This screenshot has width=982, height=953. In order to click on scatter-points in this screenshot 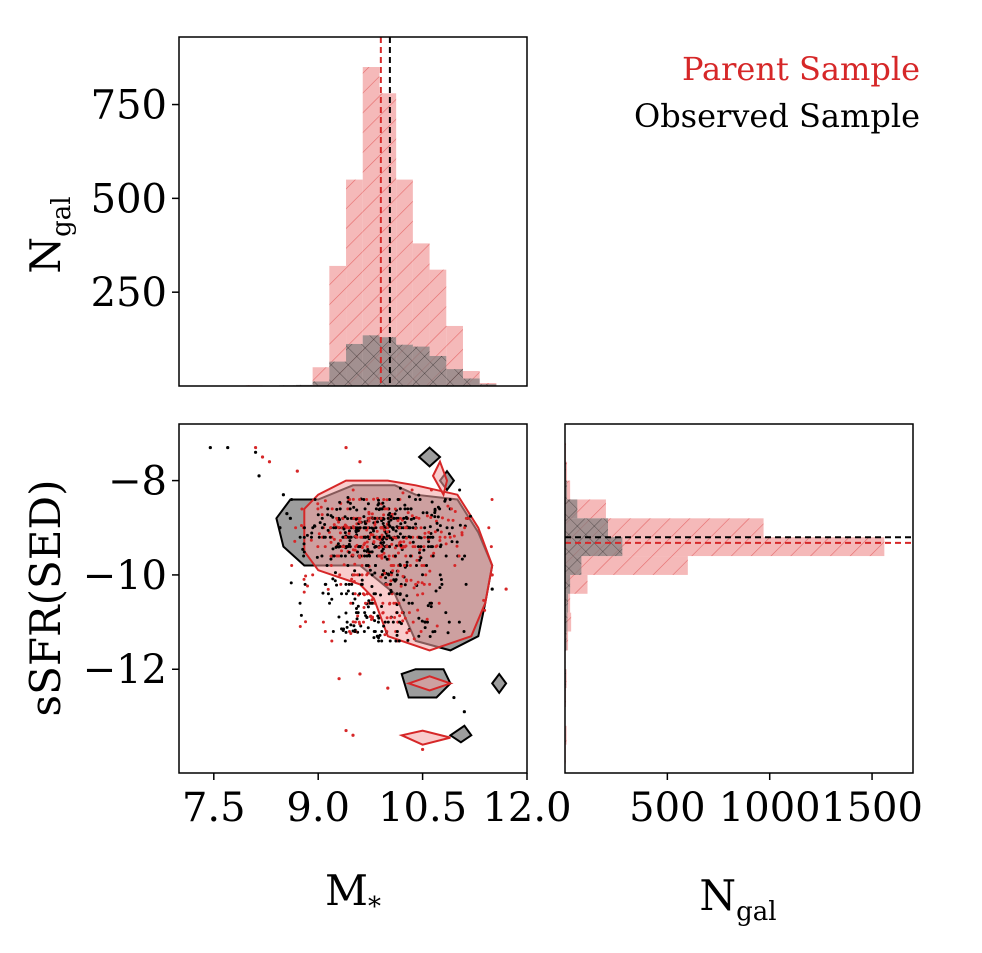, I will do `click(358, 598)`.